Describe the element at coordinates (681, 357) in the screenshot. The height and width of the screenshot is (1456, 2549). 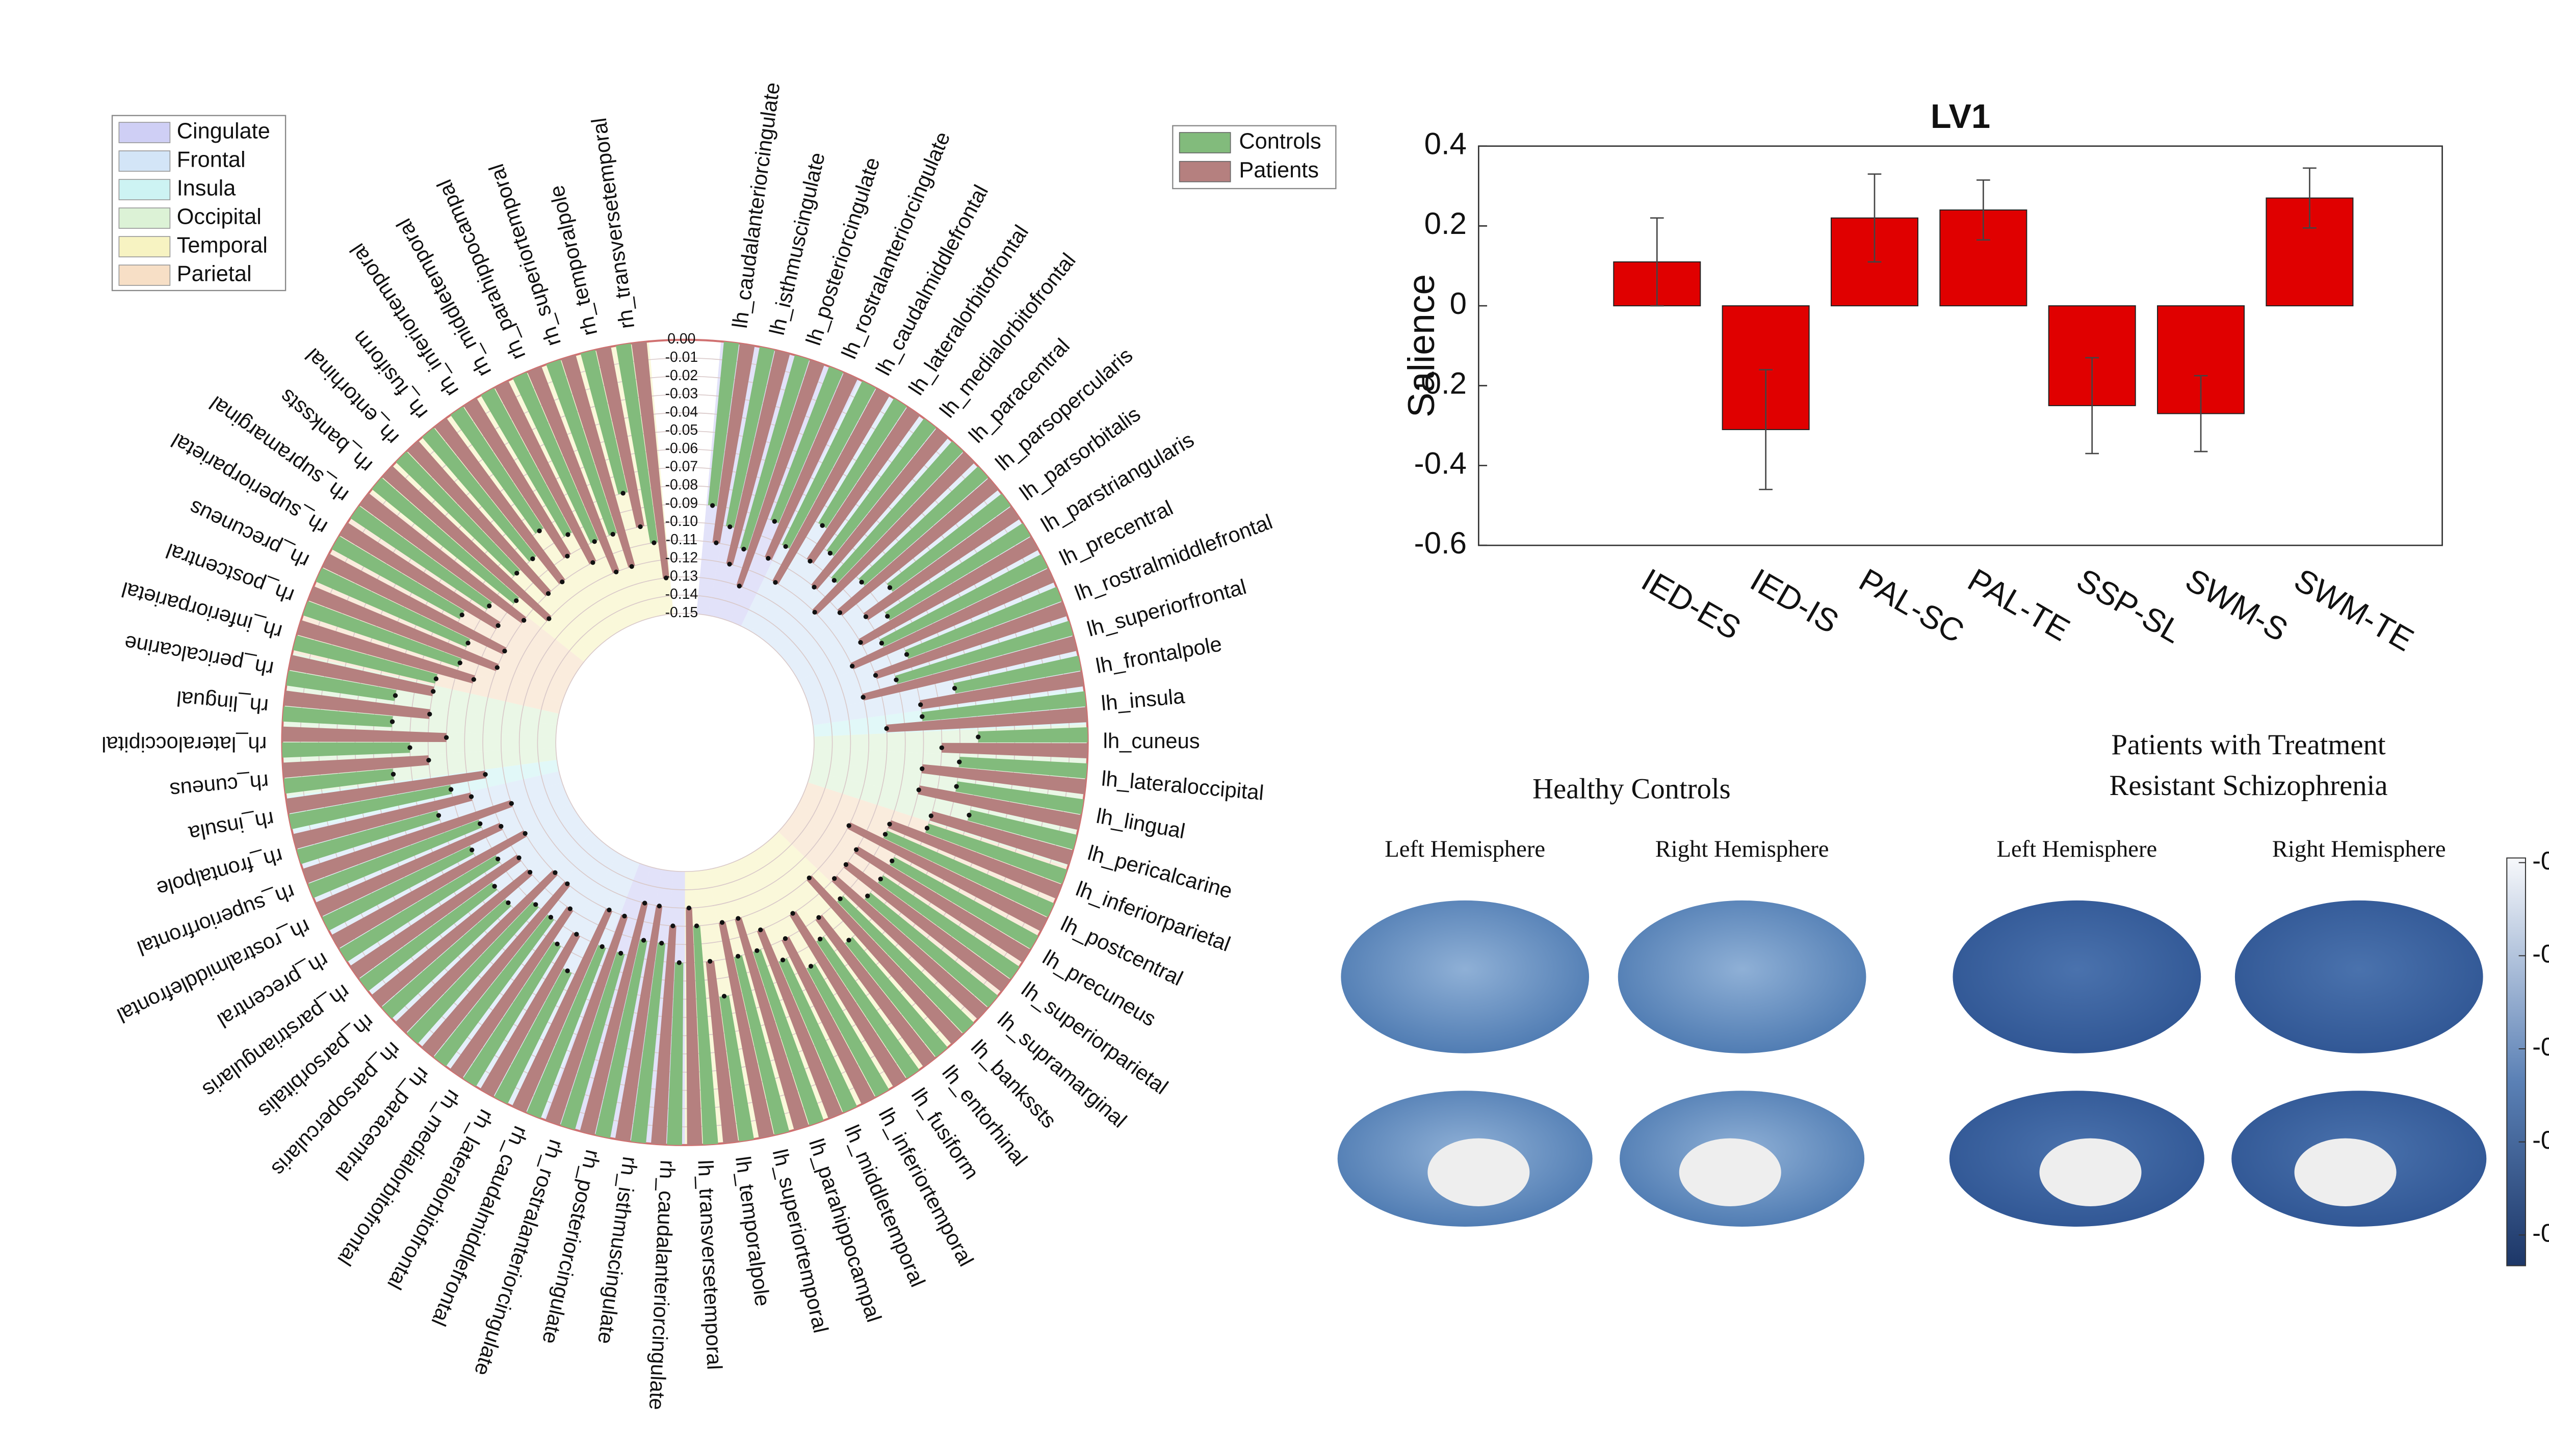
I see `r-tick-label: -0.01` at that location.